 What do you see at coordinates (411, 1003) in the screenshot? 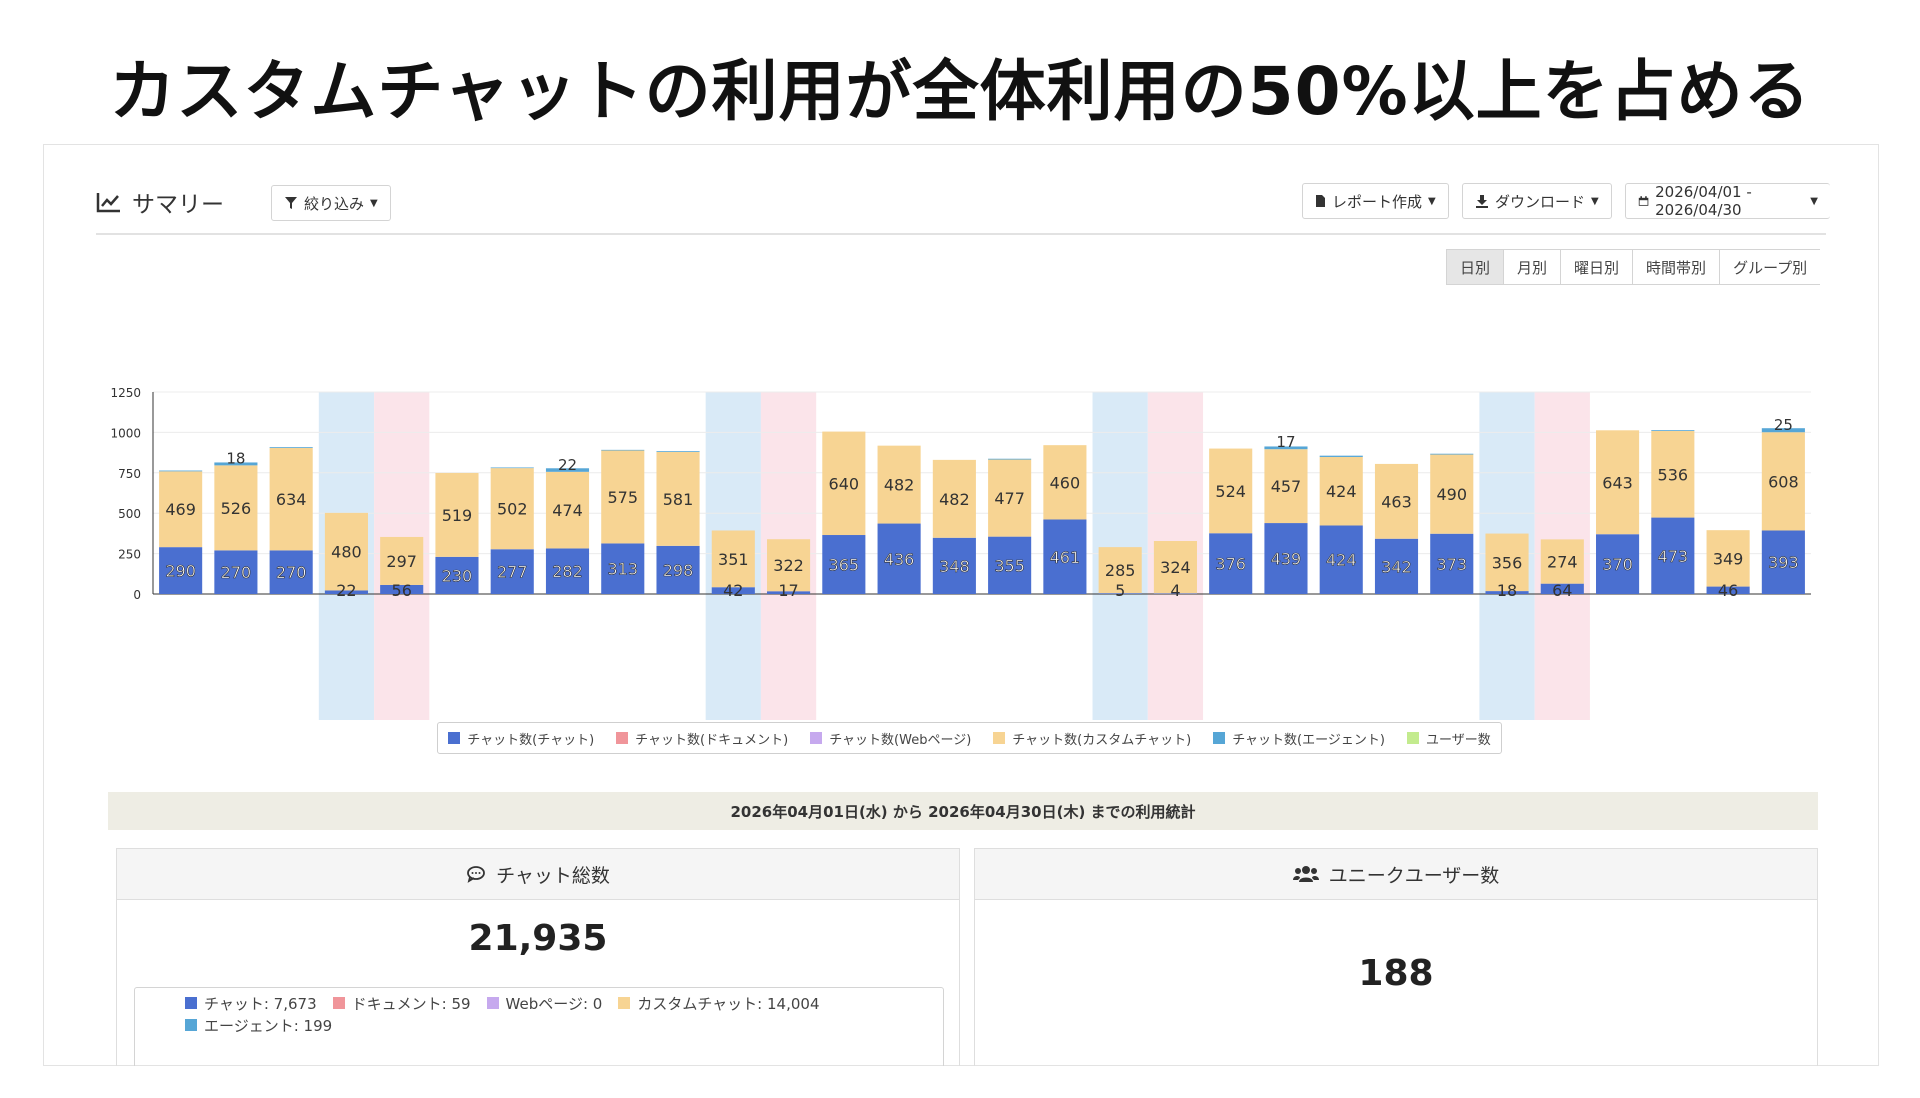
I see `breakdown-label: ドキュメント: 59` at bounding box center [411, 1003].